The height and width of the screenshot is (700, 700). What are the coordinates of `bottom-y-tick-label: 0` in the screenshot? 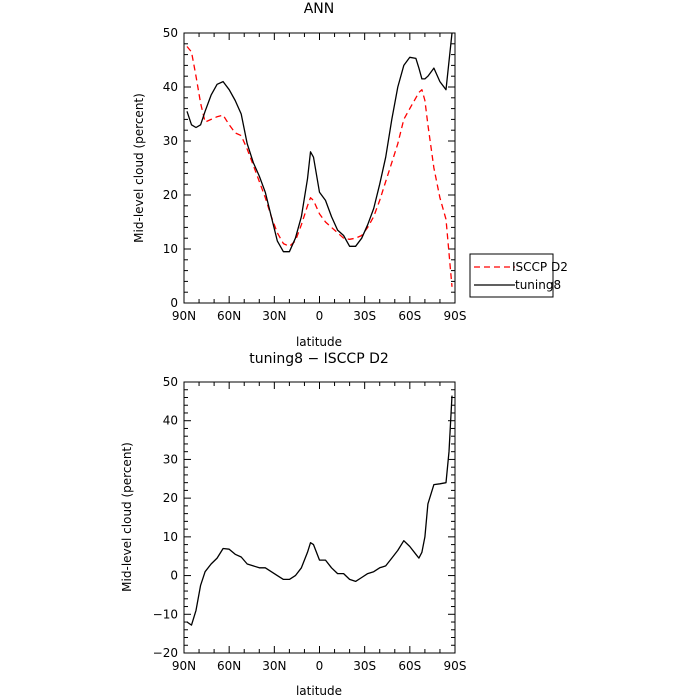 It's located at (174, 576).